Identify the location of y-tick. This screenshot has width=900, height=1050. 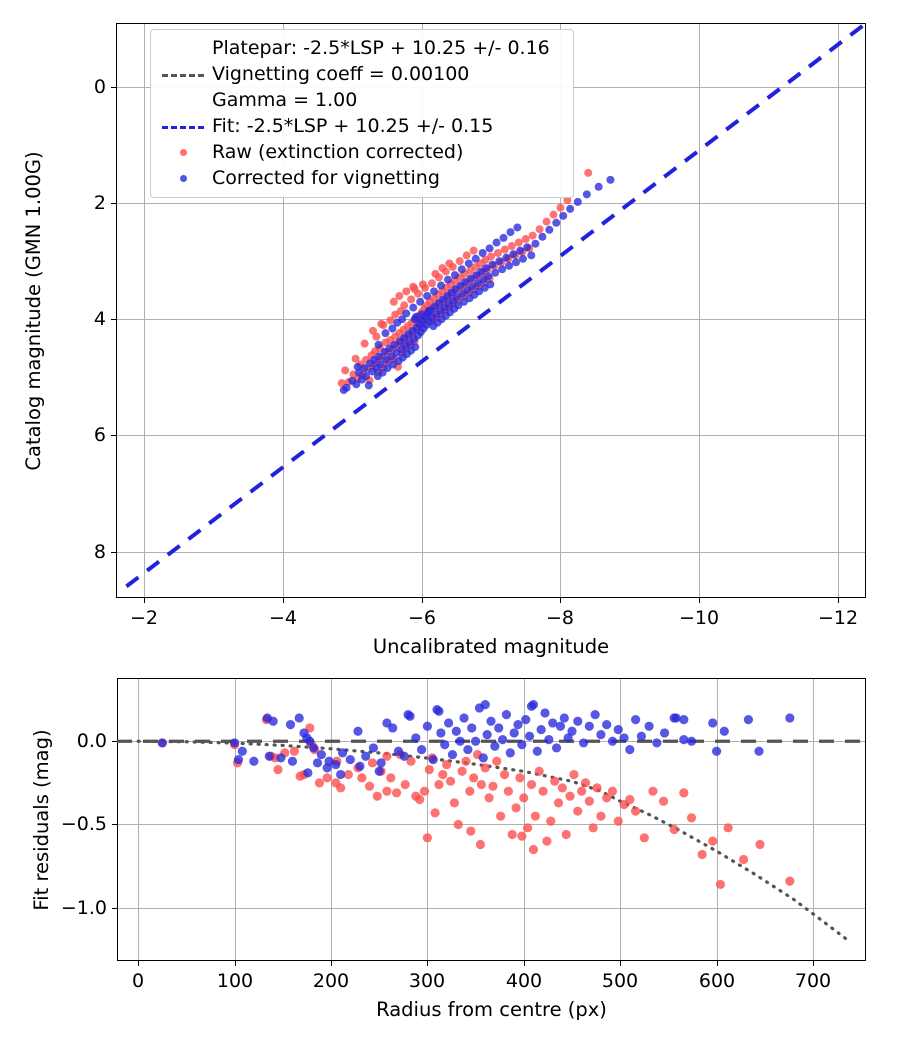
(113, 320).